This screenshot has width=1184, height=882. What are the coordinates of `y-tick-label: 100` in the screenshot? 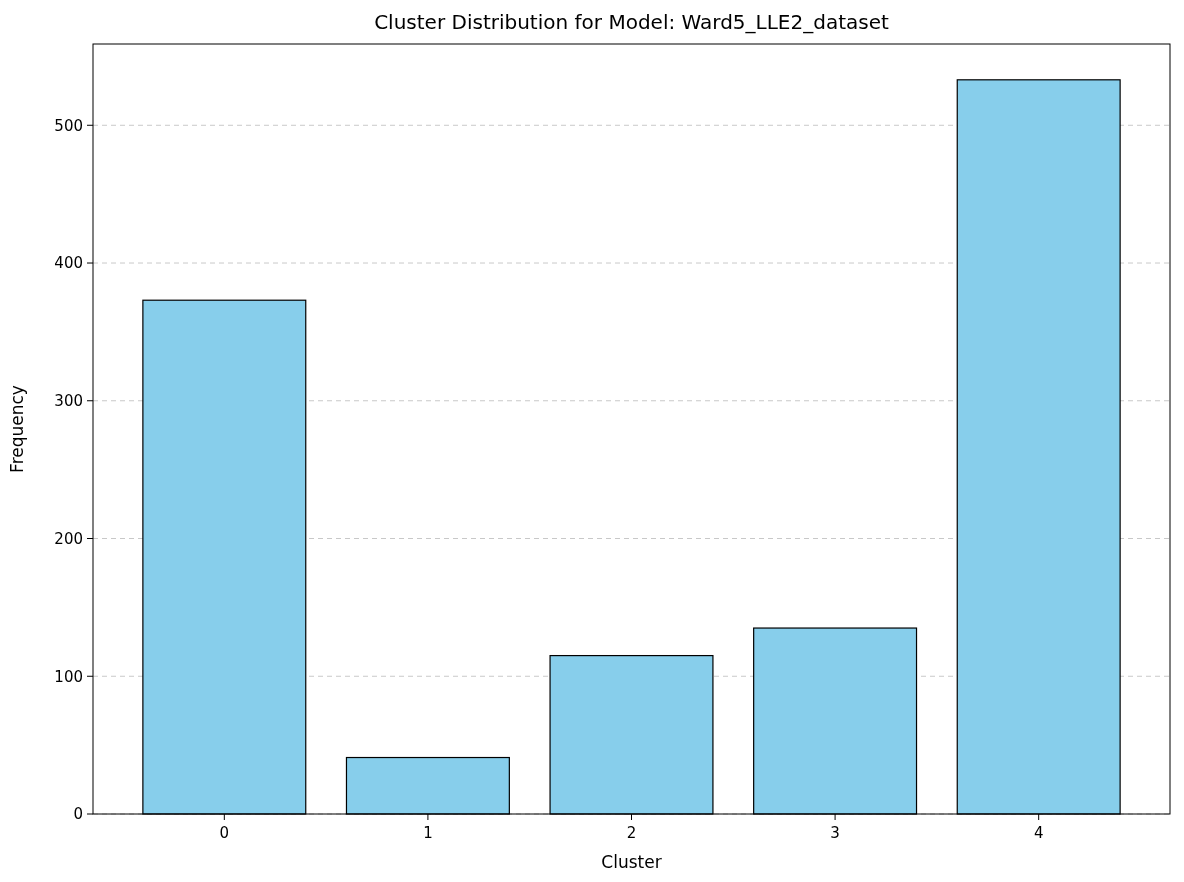 It's located at (68, 676).